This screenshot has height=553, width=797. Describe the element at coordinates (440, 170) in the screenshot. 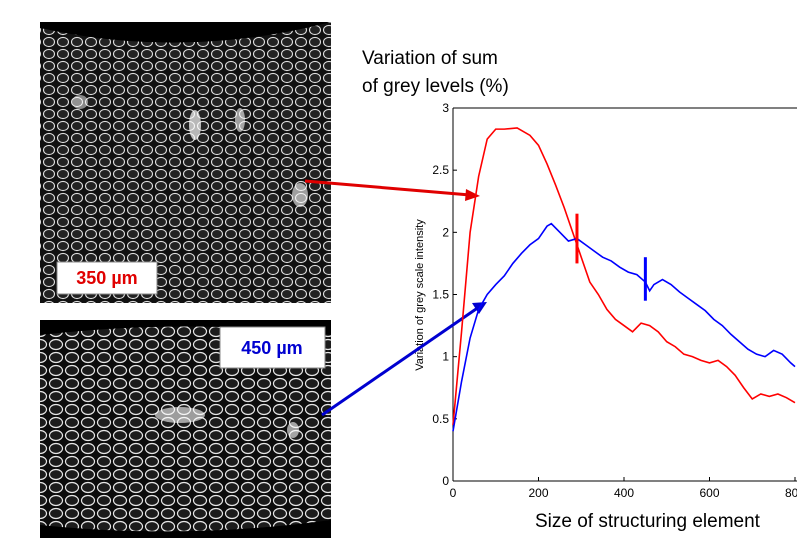

I see `y-tick-label: 2.5` at that location.